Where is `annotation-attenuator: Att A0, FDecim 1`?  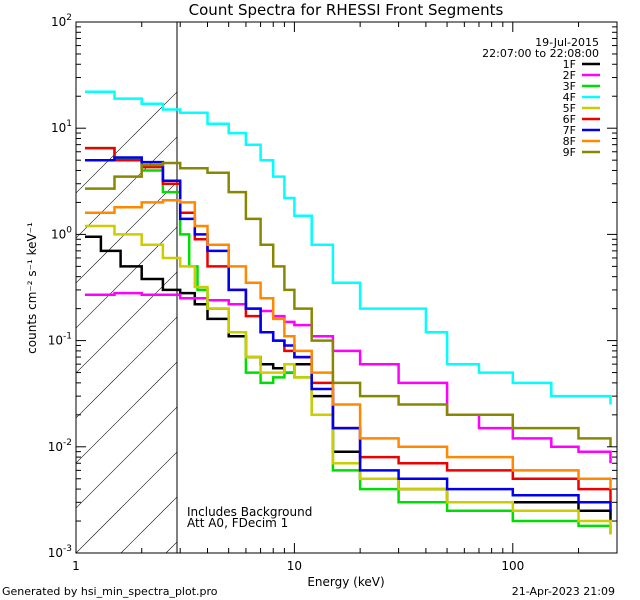
annotation-attenuator: Att A0, FDecim 1 is located at coordinates (237, 523).